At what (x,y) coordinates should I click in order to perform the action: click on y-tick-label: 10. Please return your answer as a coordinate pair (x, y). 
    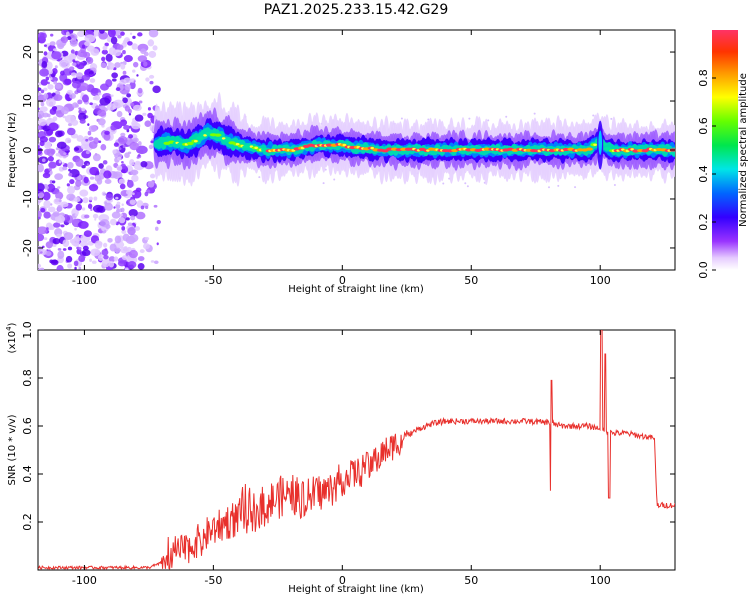
    Looking at the image, I should click on (27, 101).